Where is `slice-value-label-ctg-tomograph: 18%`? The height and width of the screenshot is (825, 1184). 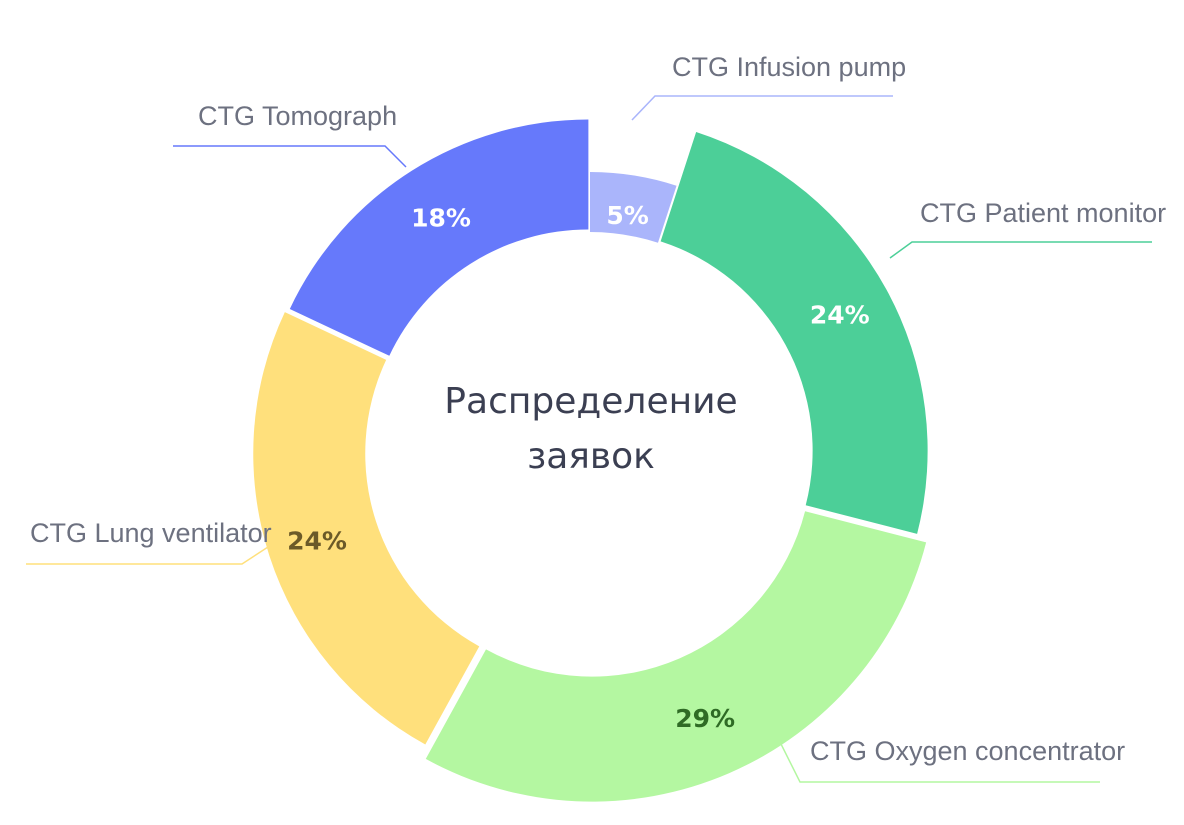
slice-value-label-ctg-tomograph: 18% is located at coordinates (441, 217).